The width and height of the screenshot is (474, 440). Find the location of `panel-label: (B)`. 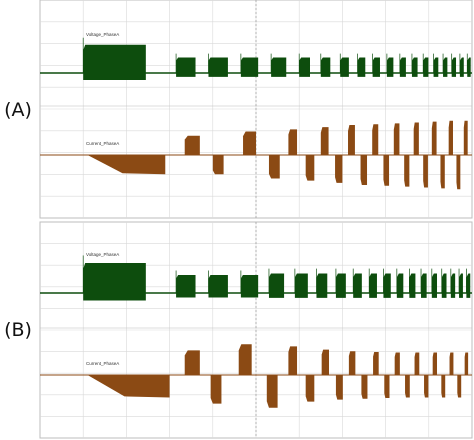

panel-label: (B) is located at coordinates (18, 330).